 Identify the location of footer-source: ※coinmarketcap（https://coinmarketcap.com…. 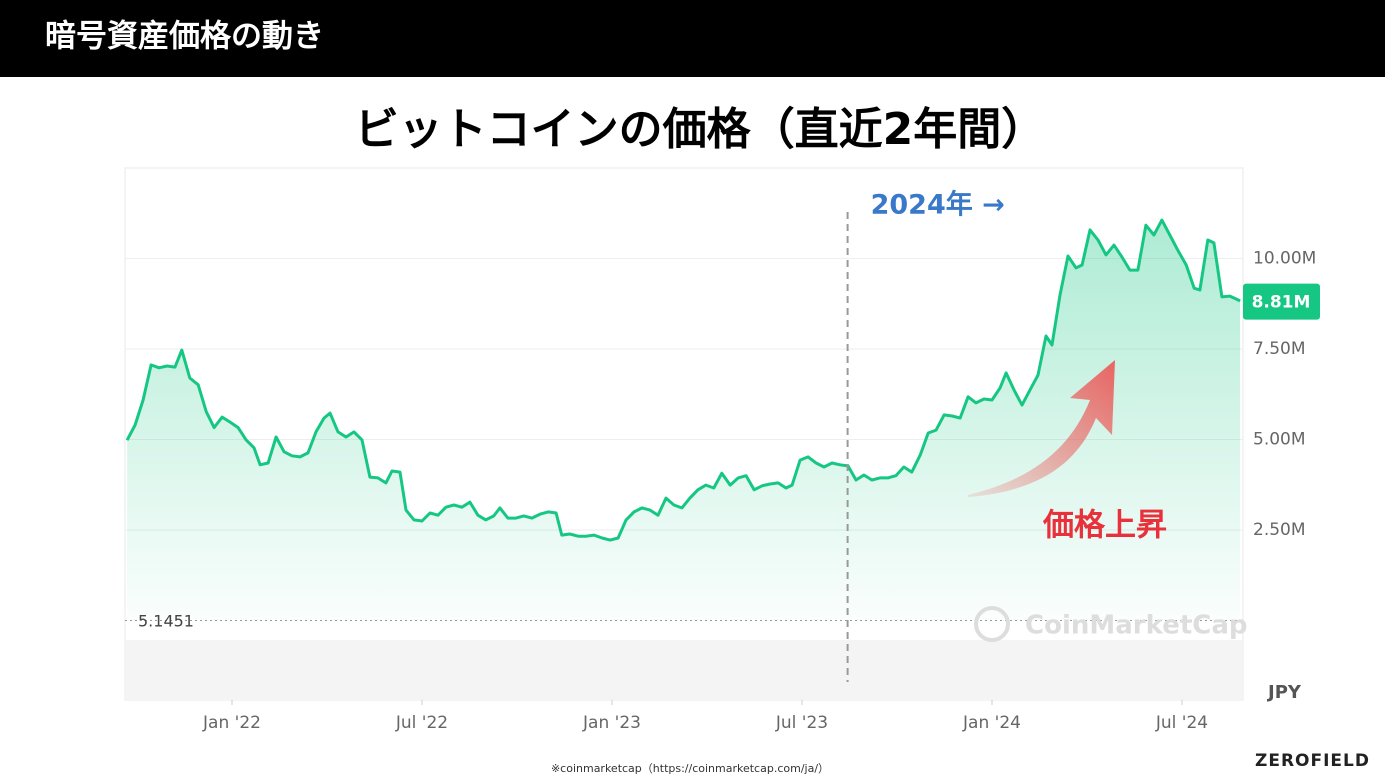
(690, 768).